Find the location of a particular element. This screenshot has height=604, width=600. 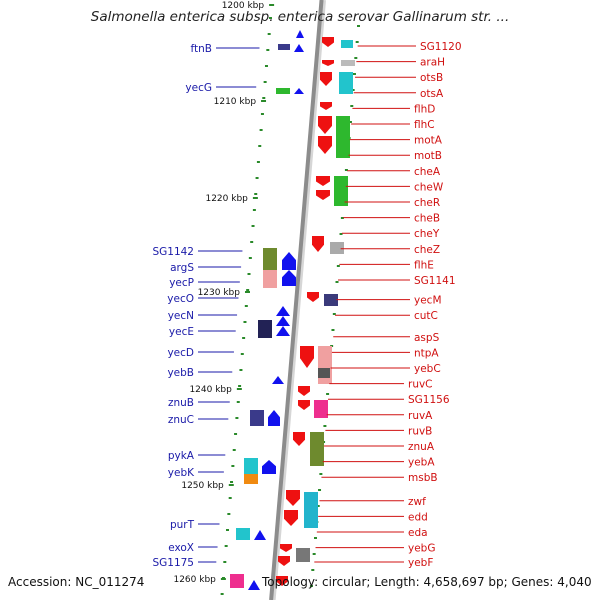

gene-label: purT is located at coordinates (182, 525).